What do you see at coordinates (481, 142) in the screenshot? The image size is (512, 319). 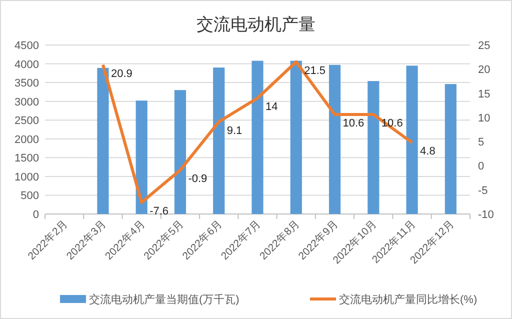 I see `y2-tick-label: 5` at bounding box center [481, 142].